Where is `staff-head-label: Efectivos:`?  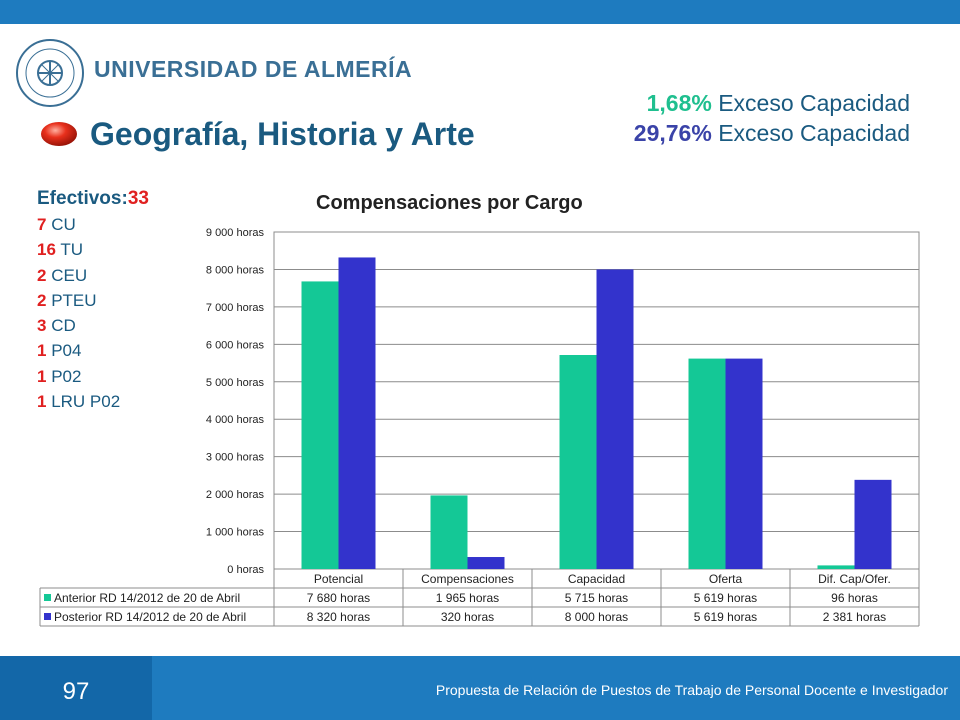
staff-head-label: Efectivos: is located at coordinates (82, 198).